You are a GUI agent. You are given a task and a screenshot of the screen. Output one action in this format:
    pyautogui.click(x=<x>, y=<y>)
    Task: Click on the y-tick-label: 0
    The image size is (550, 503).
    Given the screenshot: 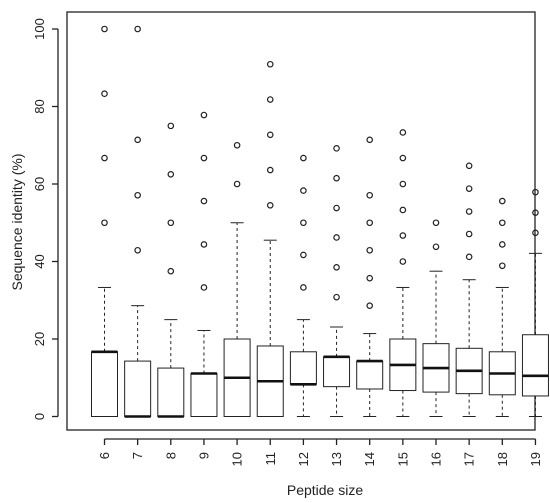 What is the action you would take?
    pyautogui.click(x=39, y=416)
    